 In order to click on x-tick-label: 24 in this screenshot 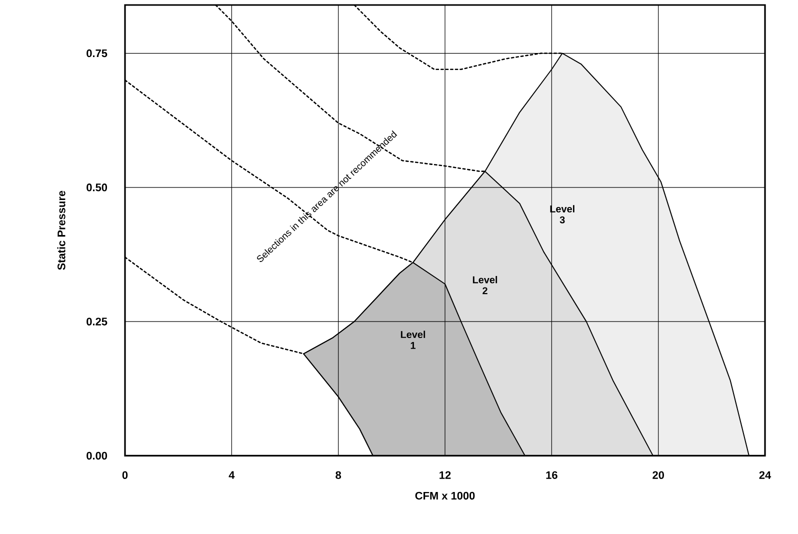, I will do `click(765, 475)`.